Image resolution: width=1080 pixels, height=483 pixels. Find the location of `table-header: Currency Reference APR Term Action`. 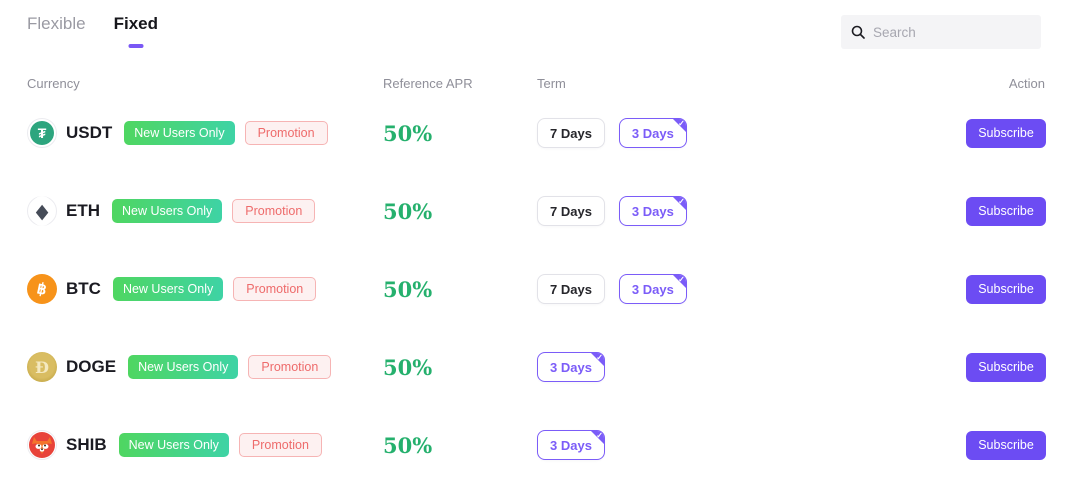

table-header: Currency Reference APR Term Action is located at coordinates (540, 84).